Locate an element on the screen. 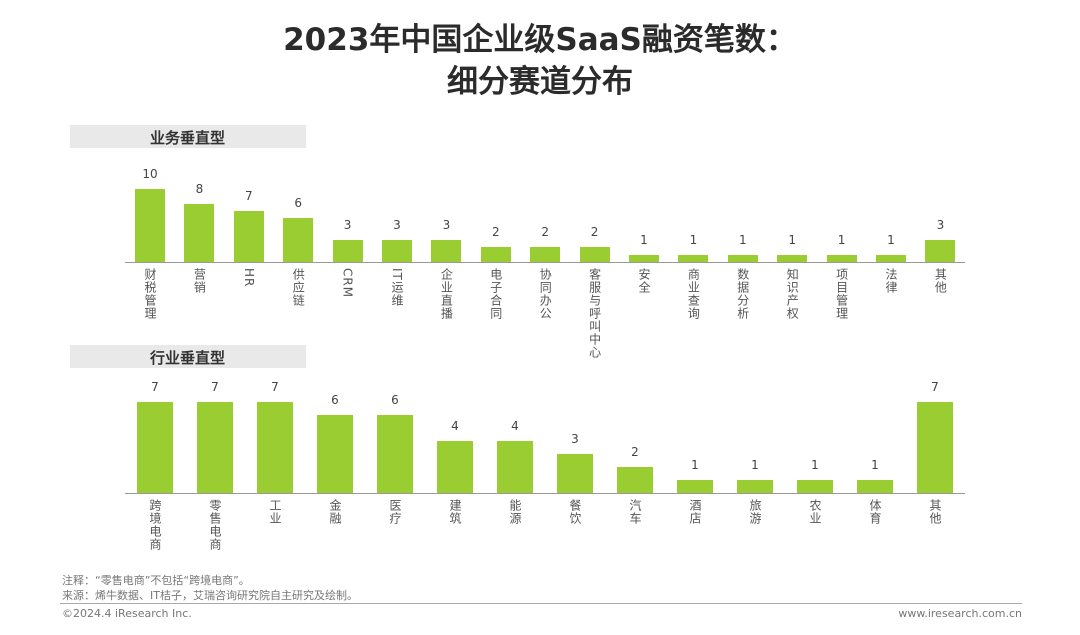 The image size is (1080, 635). section-header-business: 业务垂直型 is located at coordinates (188, 136).